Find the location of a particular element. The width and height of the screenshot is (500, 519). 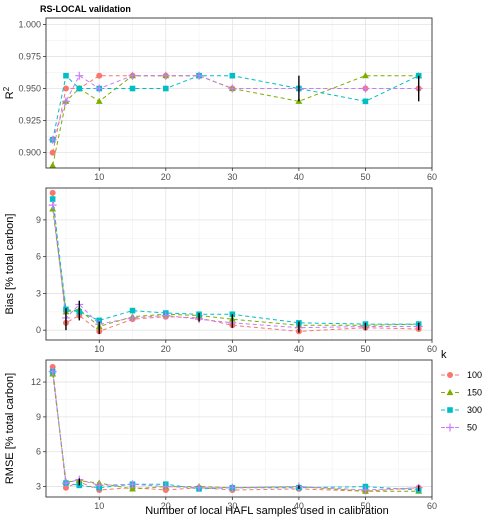

chart-title: RS-LOCAL validation is located at coordinates (85, 9).